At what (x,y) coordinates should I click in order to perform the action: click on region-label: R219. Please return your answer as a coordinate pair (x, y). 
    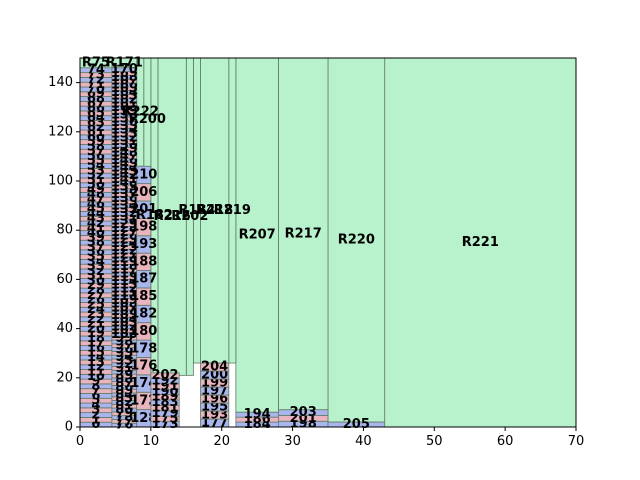
    Looking at the image, I should click on (232, 210).